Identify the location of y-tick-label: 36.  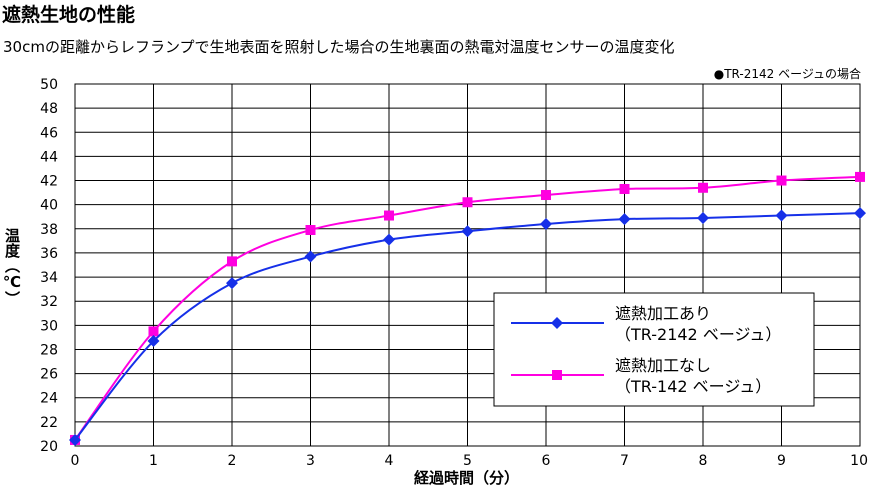
(49, 254).